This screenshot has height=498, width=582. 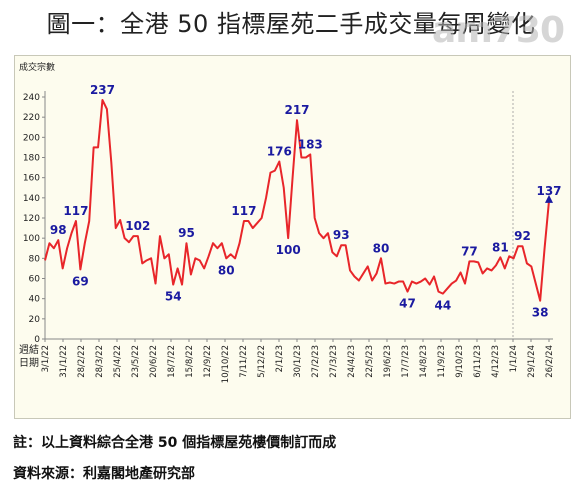 What do you see at coordinates (478, 361) in the screenshot?
I see `x-tick-label: 6/11/23` at bounding box center [478, 361].